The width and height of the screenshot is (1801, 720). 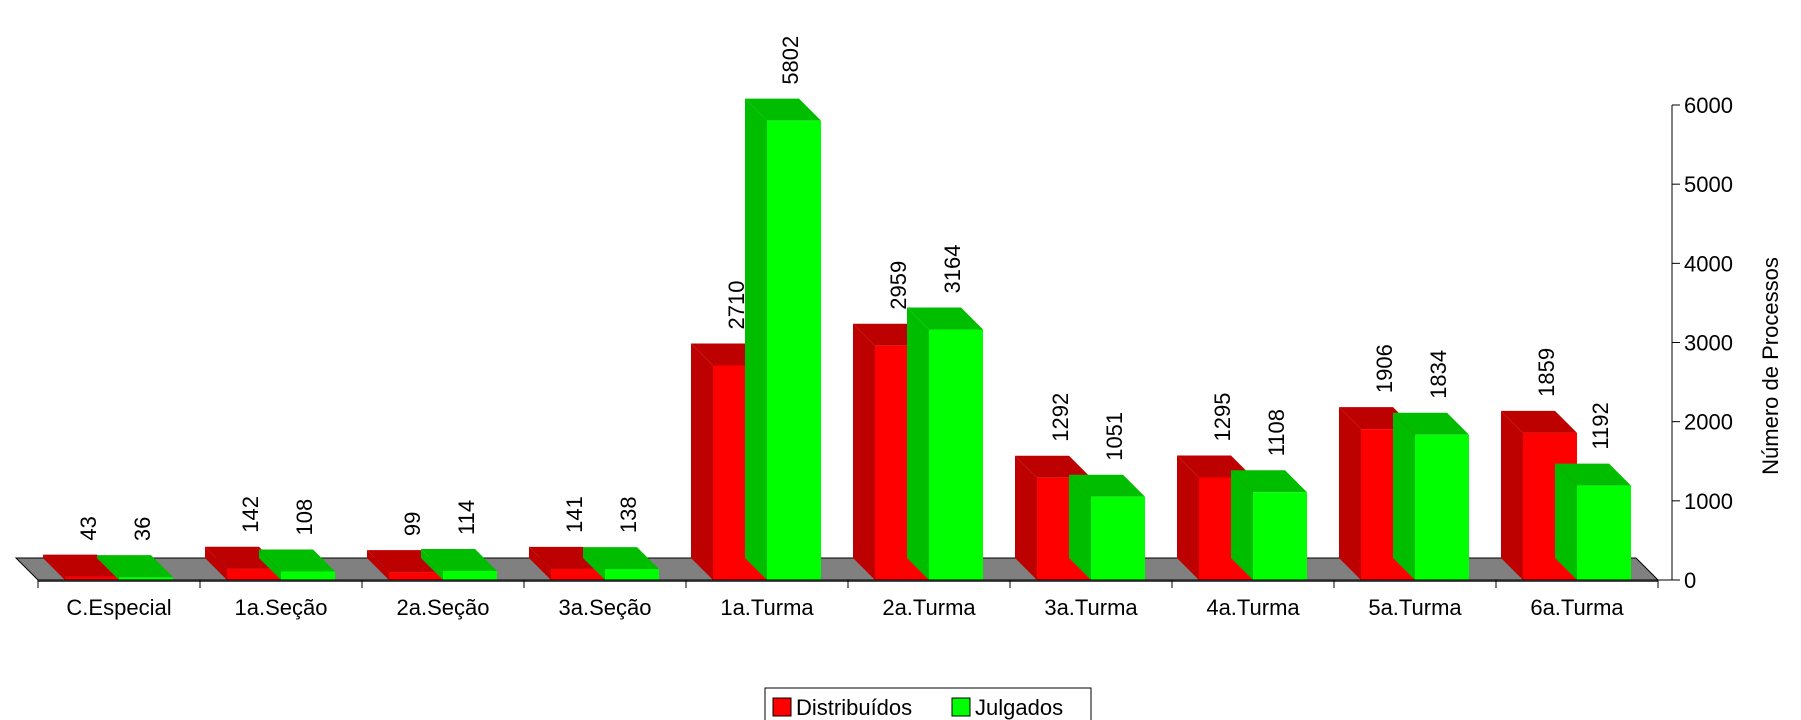 What do you see at coordinates (1546, 372) in the screenshot?
I see `data-label-6a-turma-distribuidos: 1859` at bounding box center [1546, 372].